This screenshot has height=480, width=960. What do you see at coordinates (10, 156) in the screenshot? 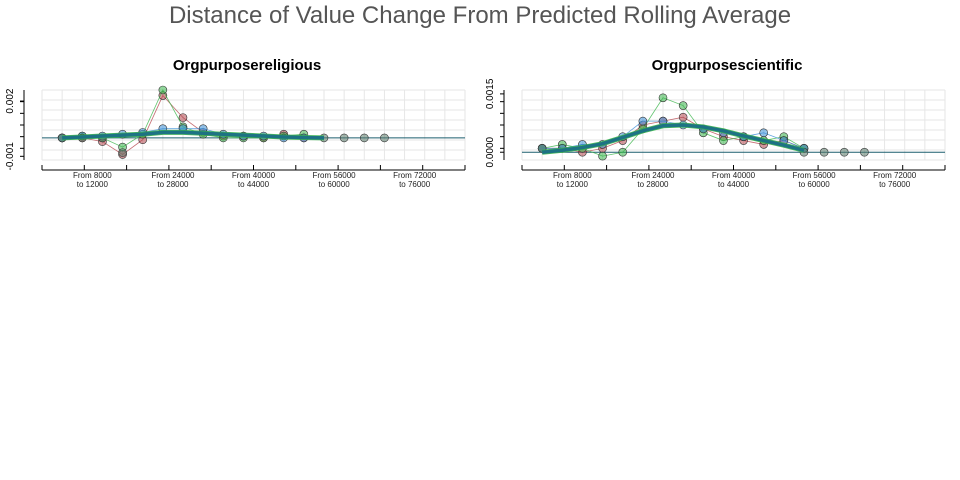
I see `y-tick-label: -0.001` at bounding box center [10, 156].